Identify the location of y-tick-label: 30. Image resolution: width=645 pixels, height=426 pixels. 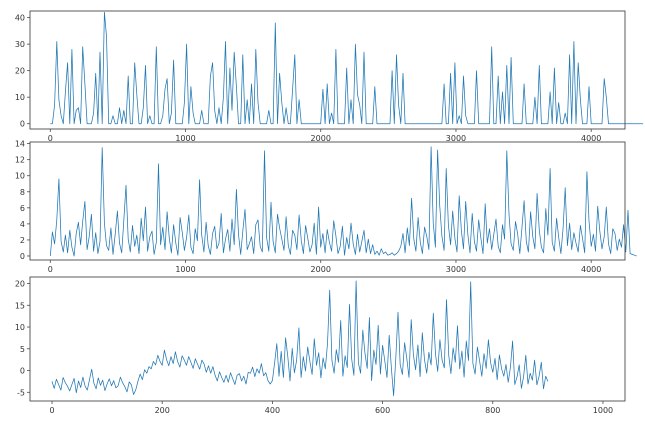
(20, 44).